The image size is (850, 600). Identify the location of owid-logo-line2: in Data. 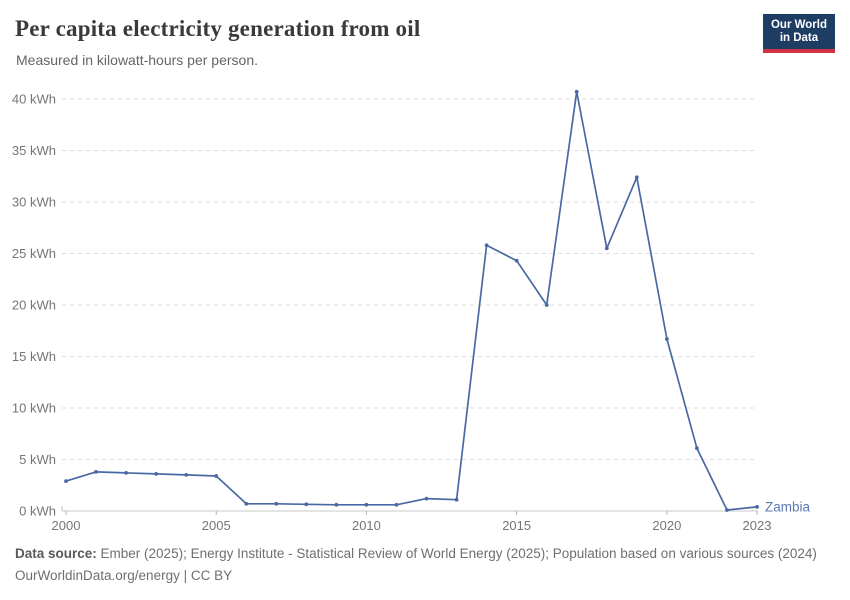
(799, 38).